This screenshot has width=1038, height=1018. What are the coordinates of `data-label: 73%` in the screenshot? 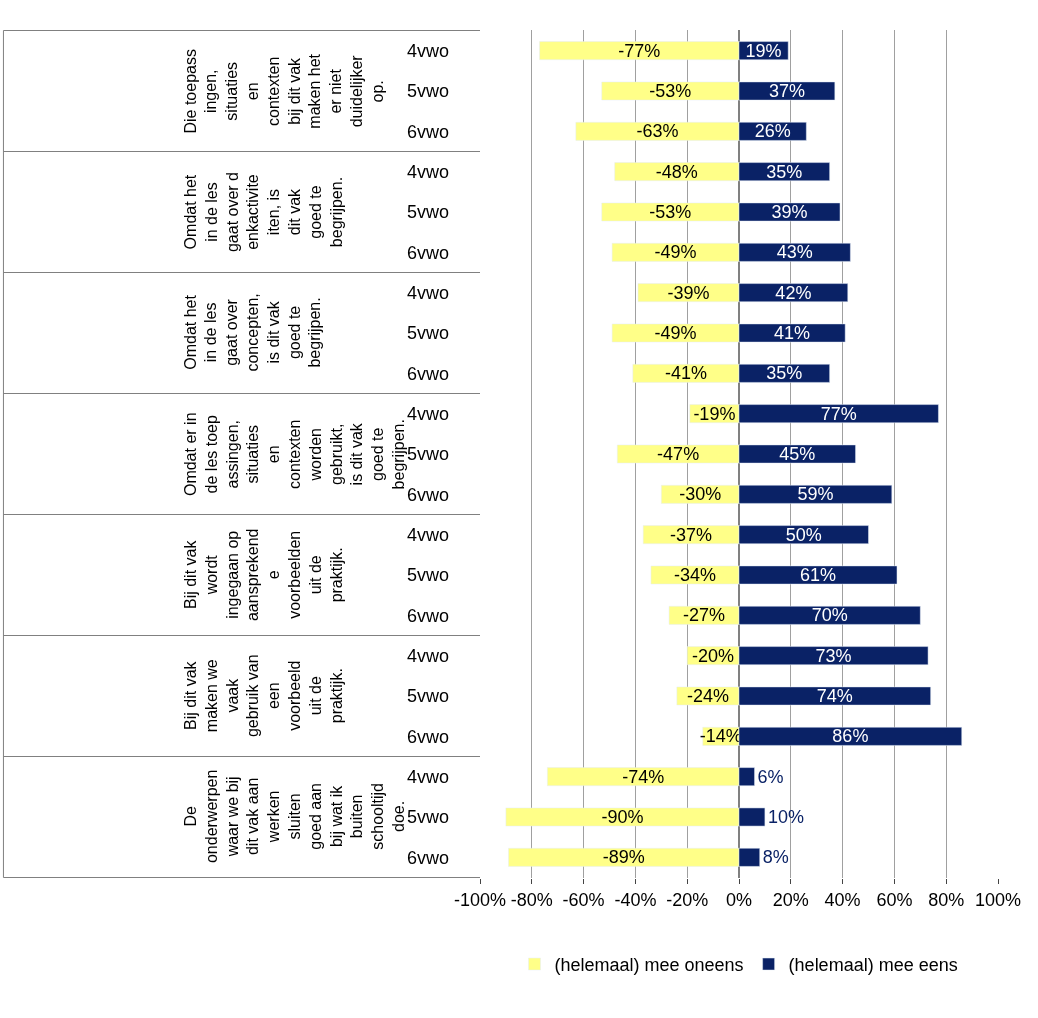 It's located at (833, 655).